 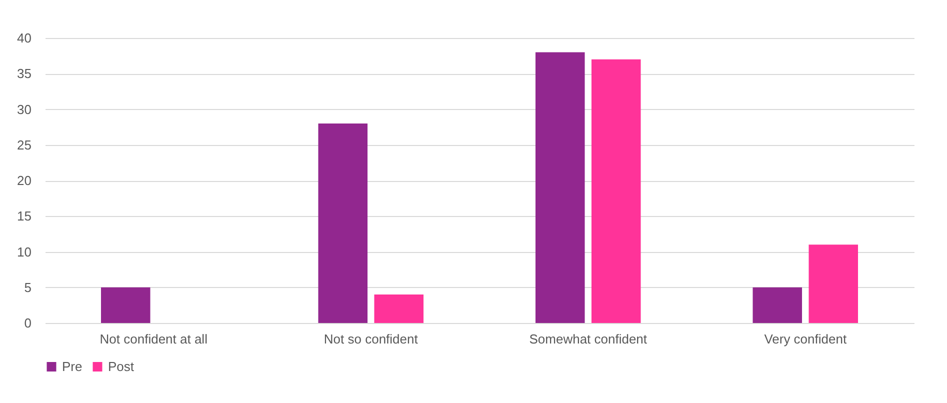 What do you see at coordinates (121, 366) in the screenshot?
I see `legend-label: Post` at bounding box center [121, 366].